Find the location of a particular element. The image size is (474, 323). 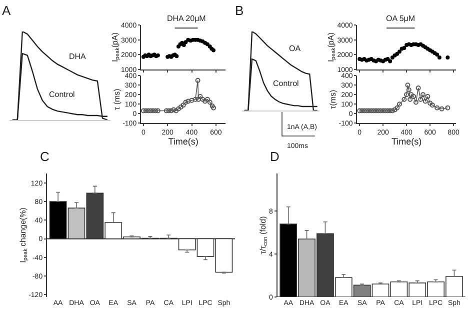

chart-title: D is located at coordinates (275, 156).